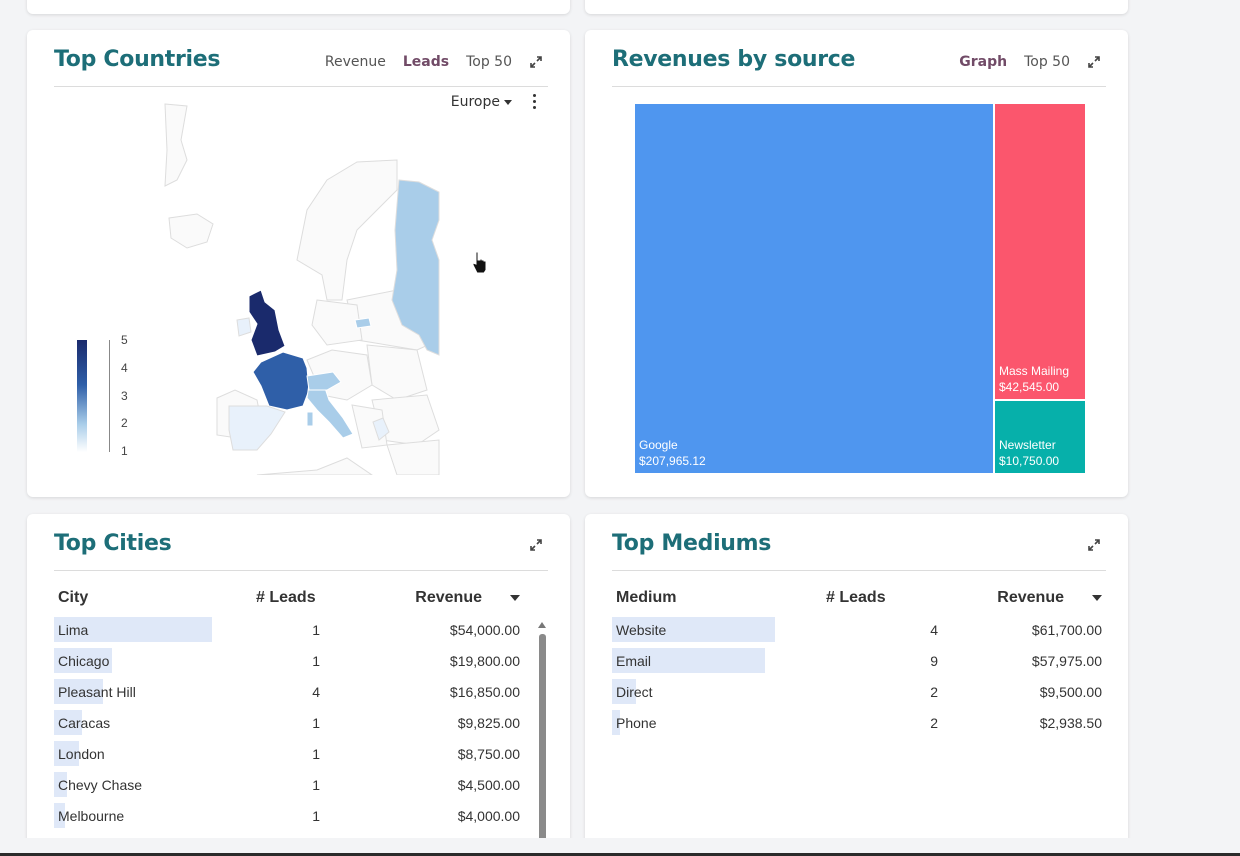  I want to click on name-cell: Chicago, so click(149, 660).